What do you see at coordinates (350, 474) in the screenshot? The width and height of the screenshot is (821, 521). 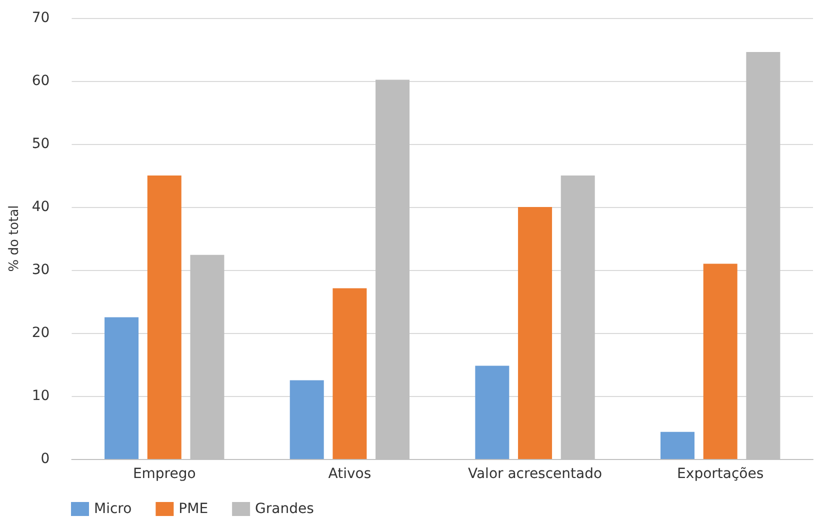 I see `x-tick-label: Ativos` at bounding box center [350, 474].